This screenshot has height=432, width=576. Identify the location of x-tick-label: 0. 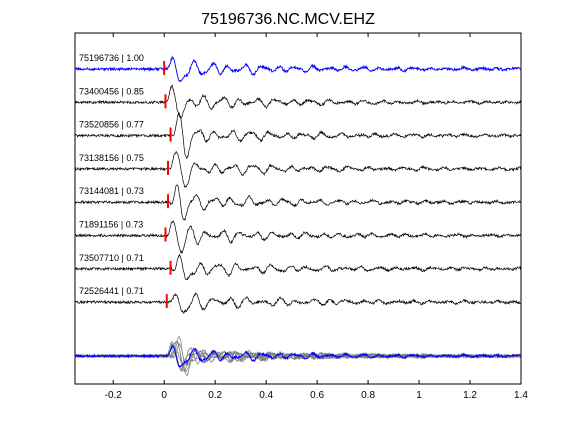
(164, 395).